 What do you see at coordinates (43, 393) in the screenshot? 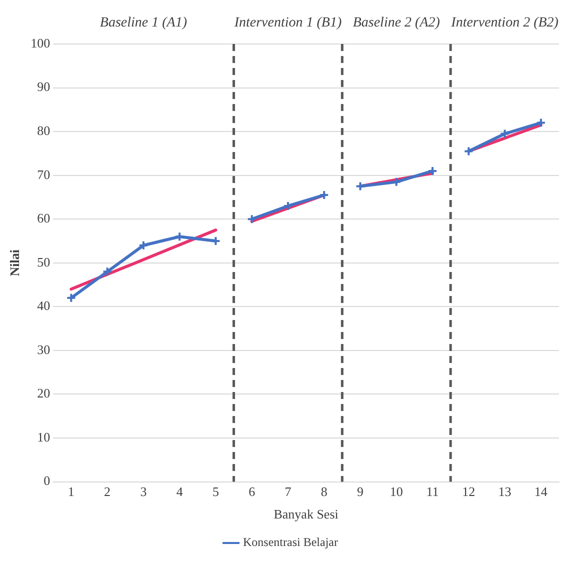
I see `y-tick-label: 20` at bounding box center [43, 393].